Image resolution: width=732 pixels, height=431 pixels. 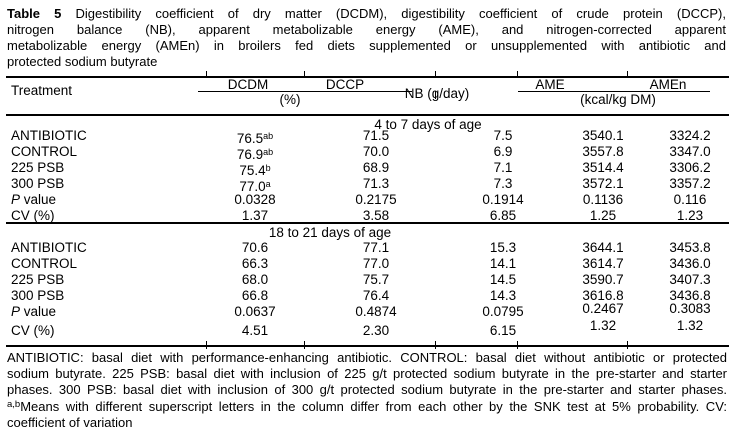 I want to click on table-row: 300 PSB 77.0a 71.3 7.3 3572.1 3357.2, so click(x=366, y=185).